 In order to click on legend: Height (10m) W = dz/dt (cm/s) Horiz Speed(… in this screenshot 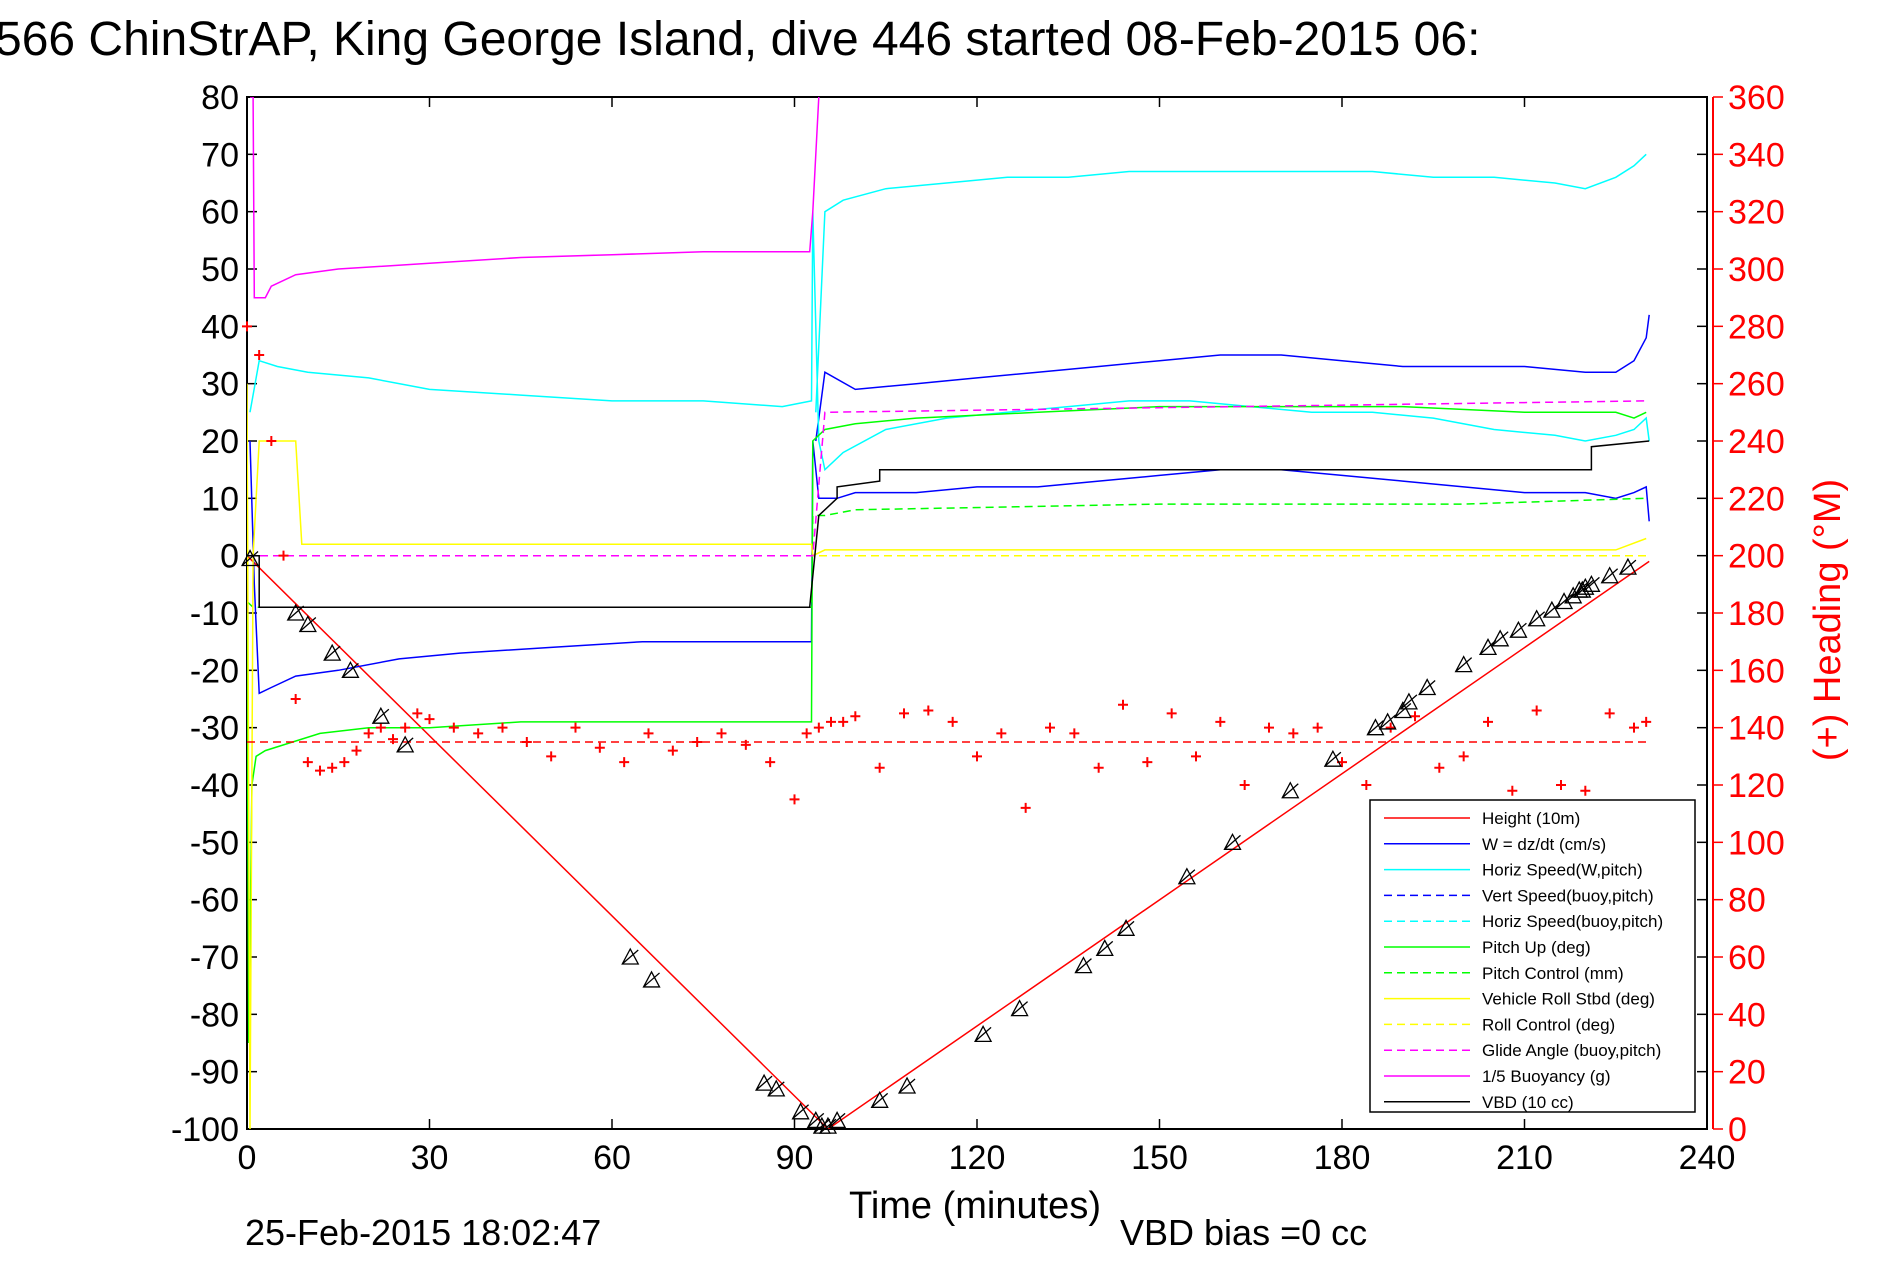, I will do `click(1532, 956)`.